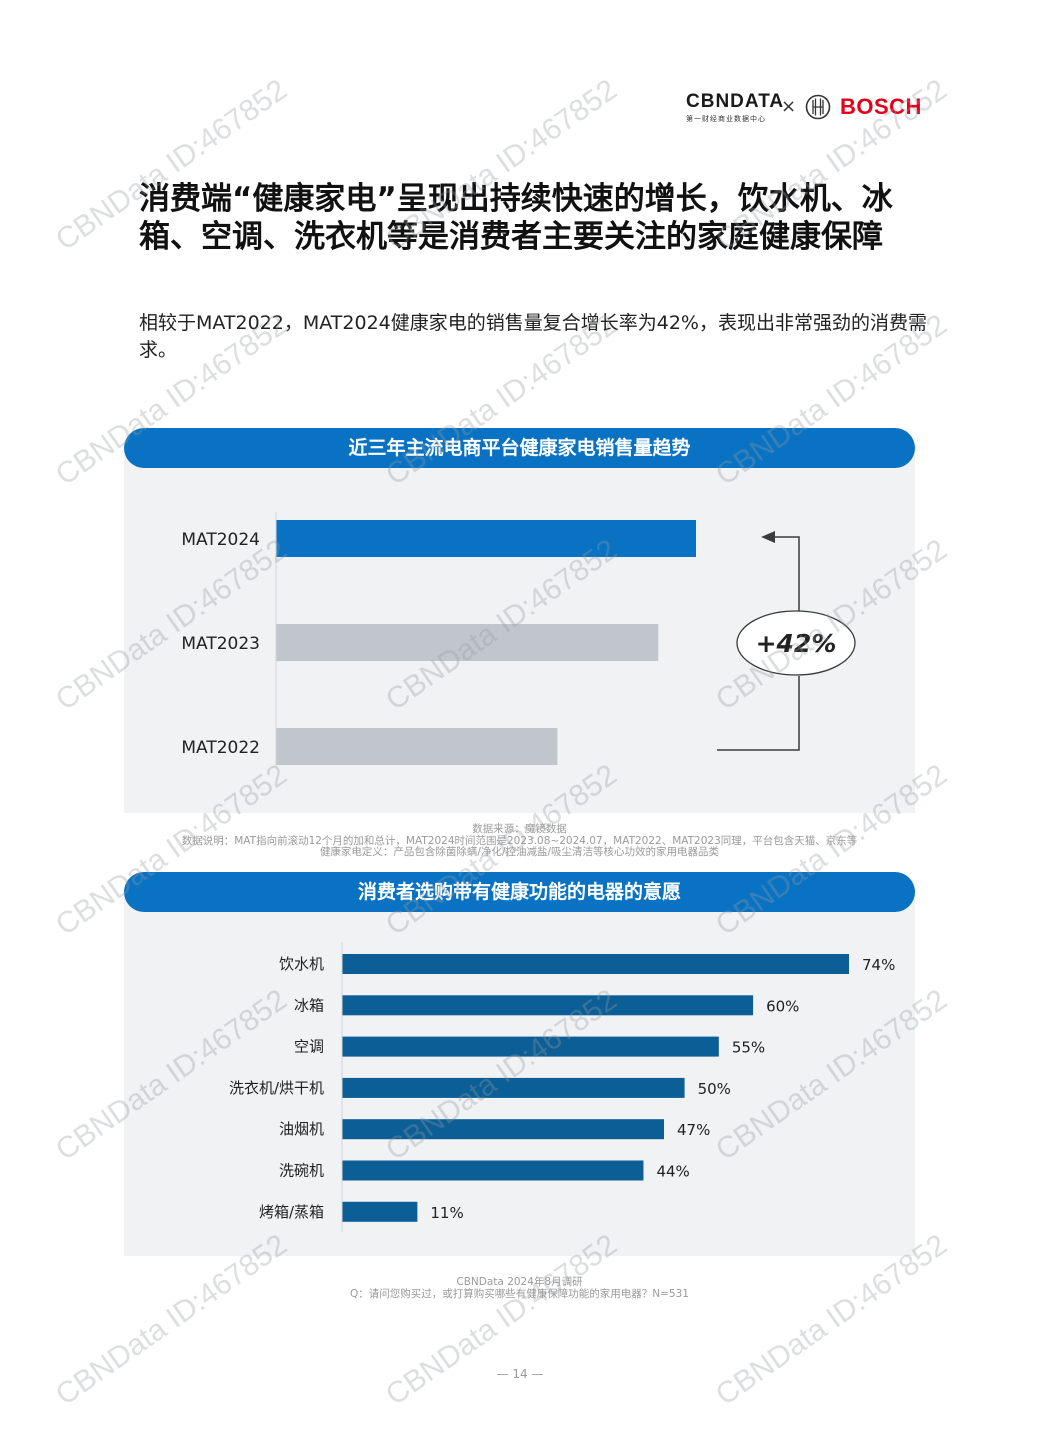 Image resolution: width=1040 pixels, height=1453 pixels. Describe the element at coordinates (301, 1129) in the screenshot. I see `chart2-category-label: 油烟机` at that location.